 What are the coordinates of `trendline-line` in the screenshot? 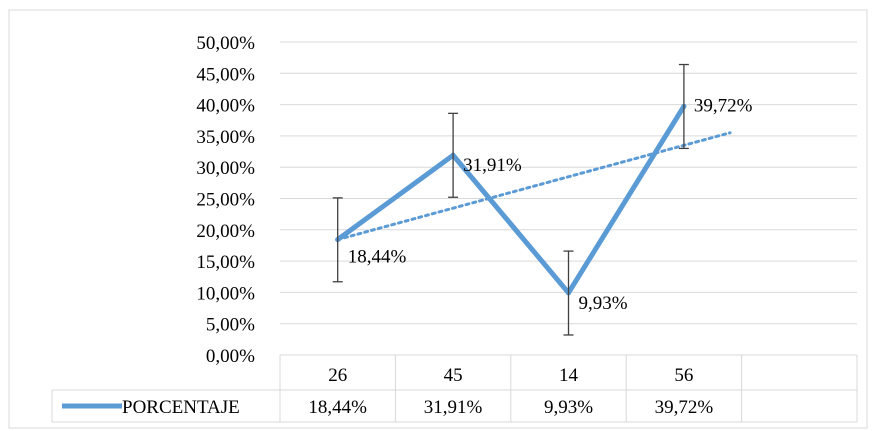 It's located at (534, 186).